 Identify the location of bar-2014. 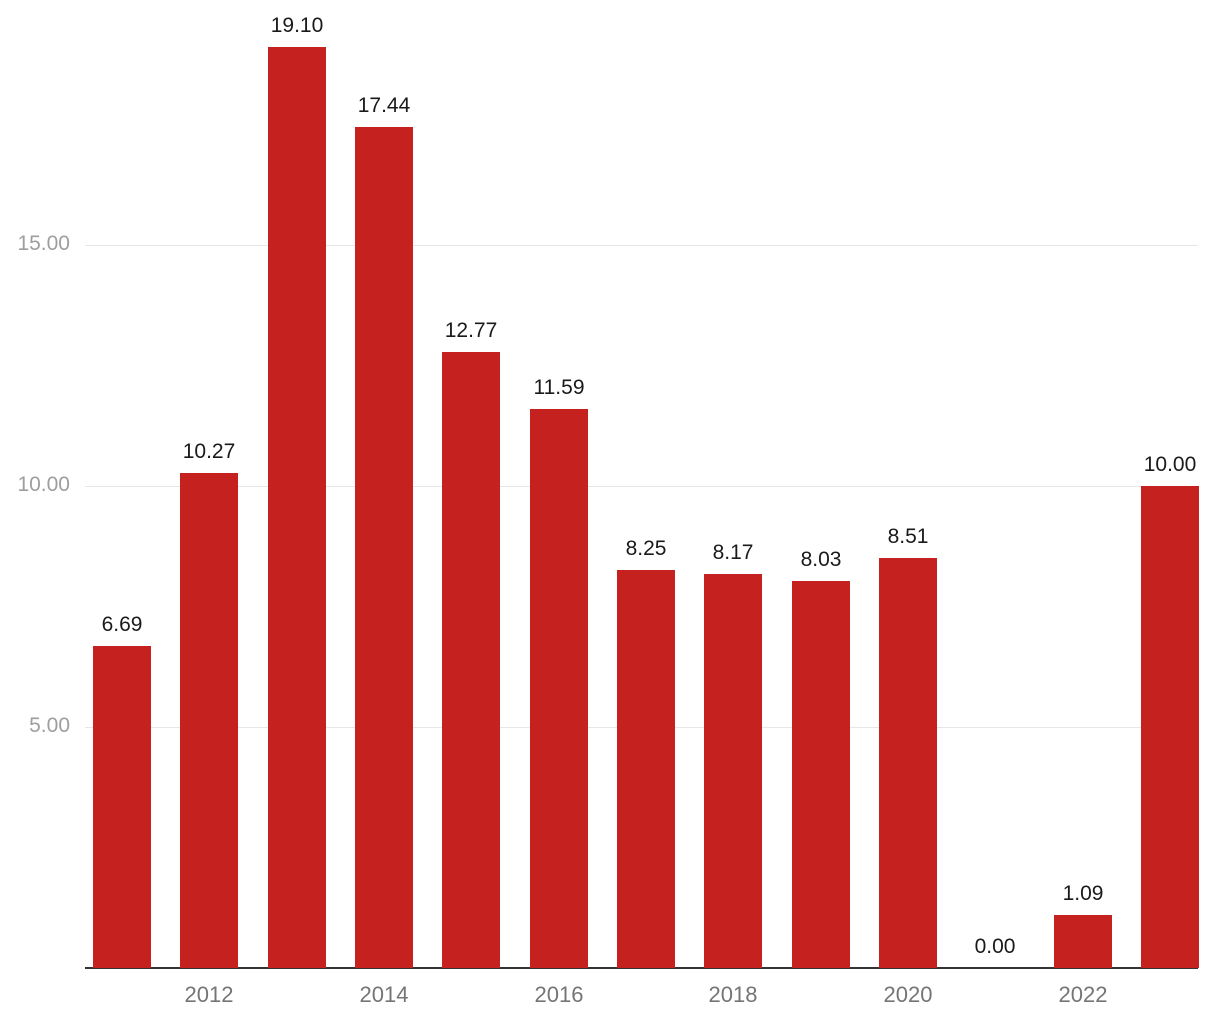
(384, 547).